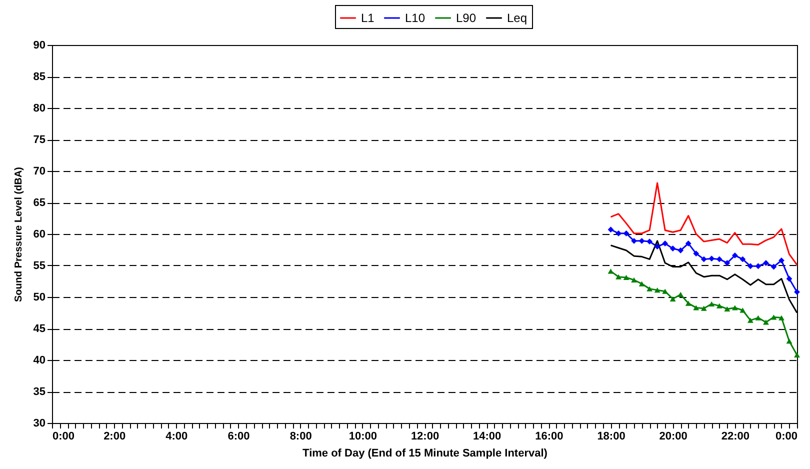  I want to click on y-tick-label: 65, so click(39, 203).